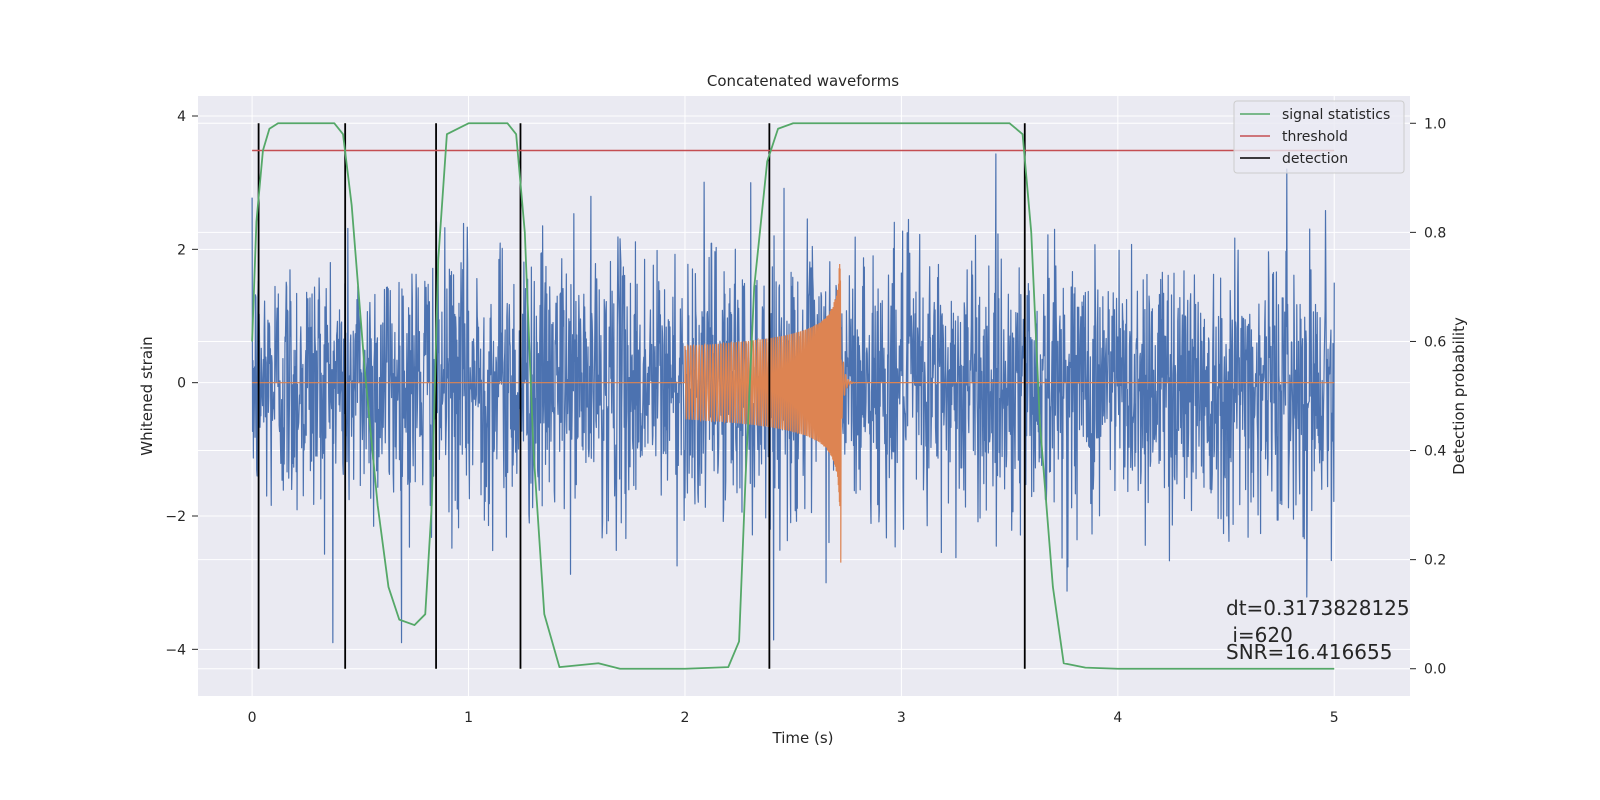 Image resolution: width=1600 pixels, height=800 pixels. I want to click on legend: signal statistics threshold detection, so click(1319, 137).